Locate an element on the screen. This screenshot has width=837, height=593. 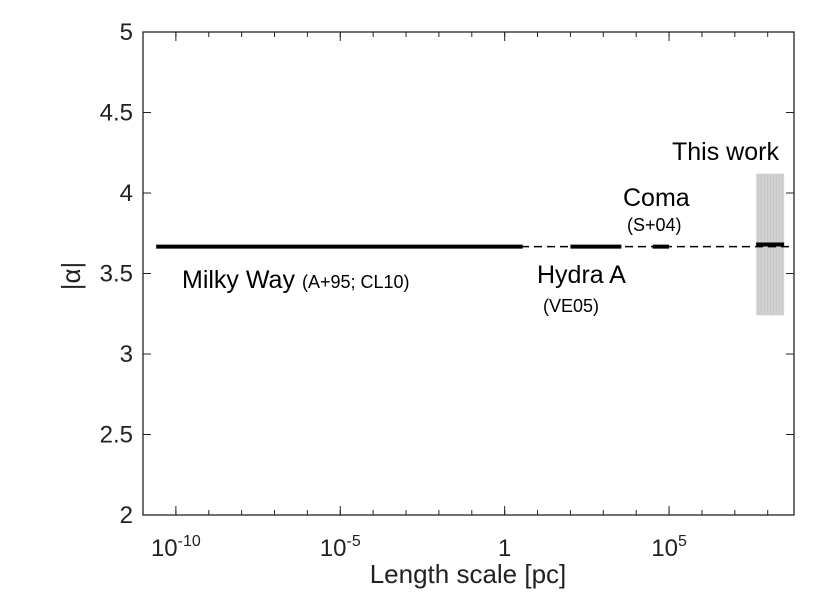
label-coma-ref: (S+04) is located at coordinates (654, 225).